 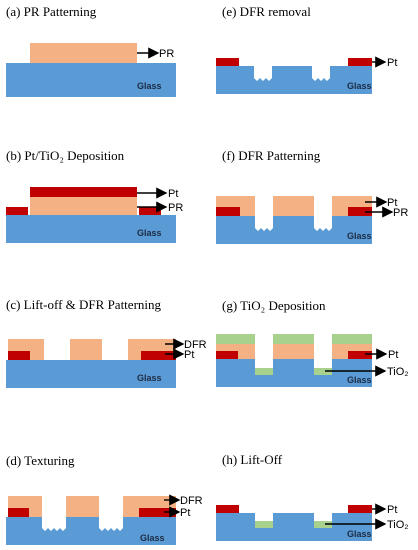 What do you see at coordinates (104, 499) in the screenshot?
I see `panel-d: (d) Texturing DFR Pt Glass` at bounding box center [104, 499].